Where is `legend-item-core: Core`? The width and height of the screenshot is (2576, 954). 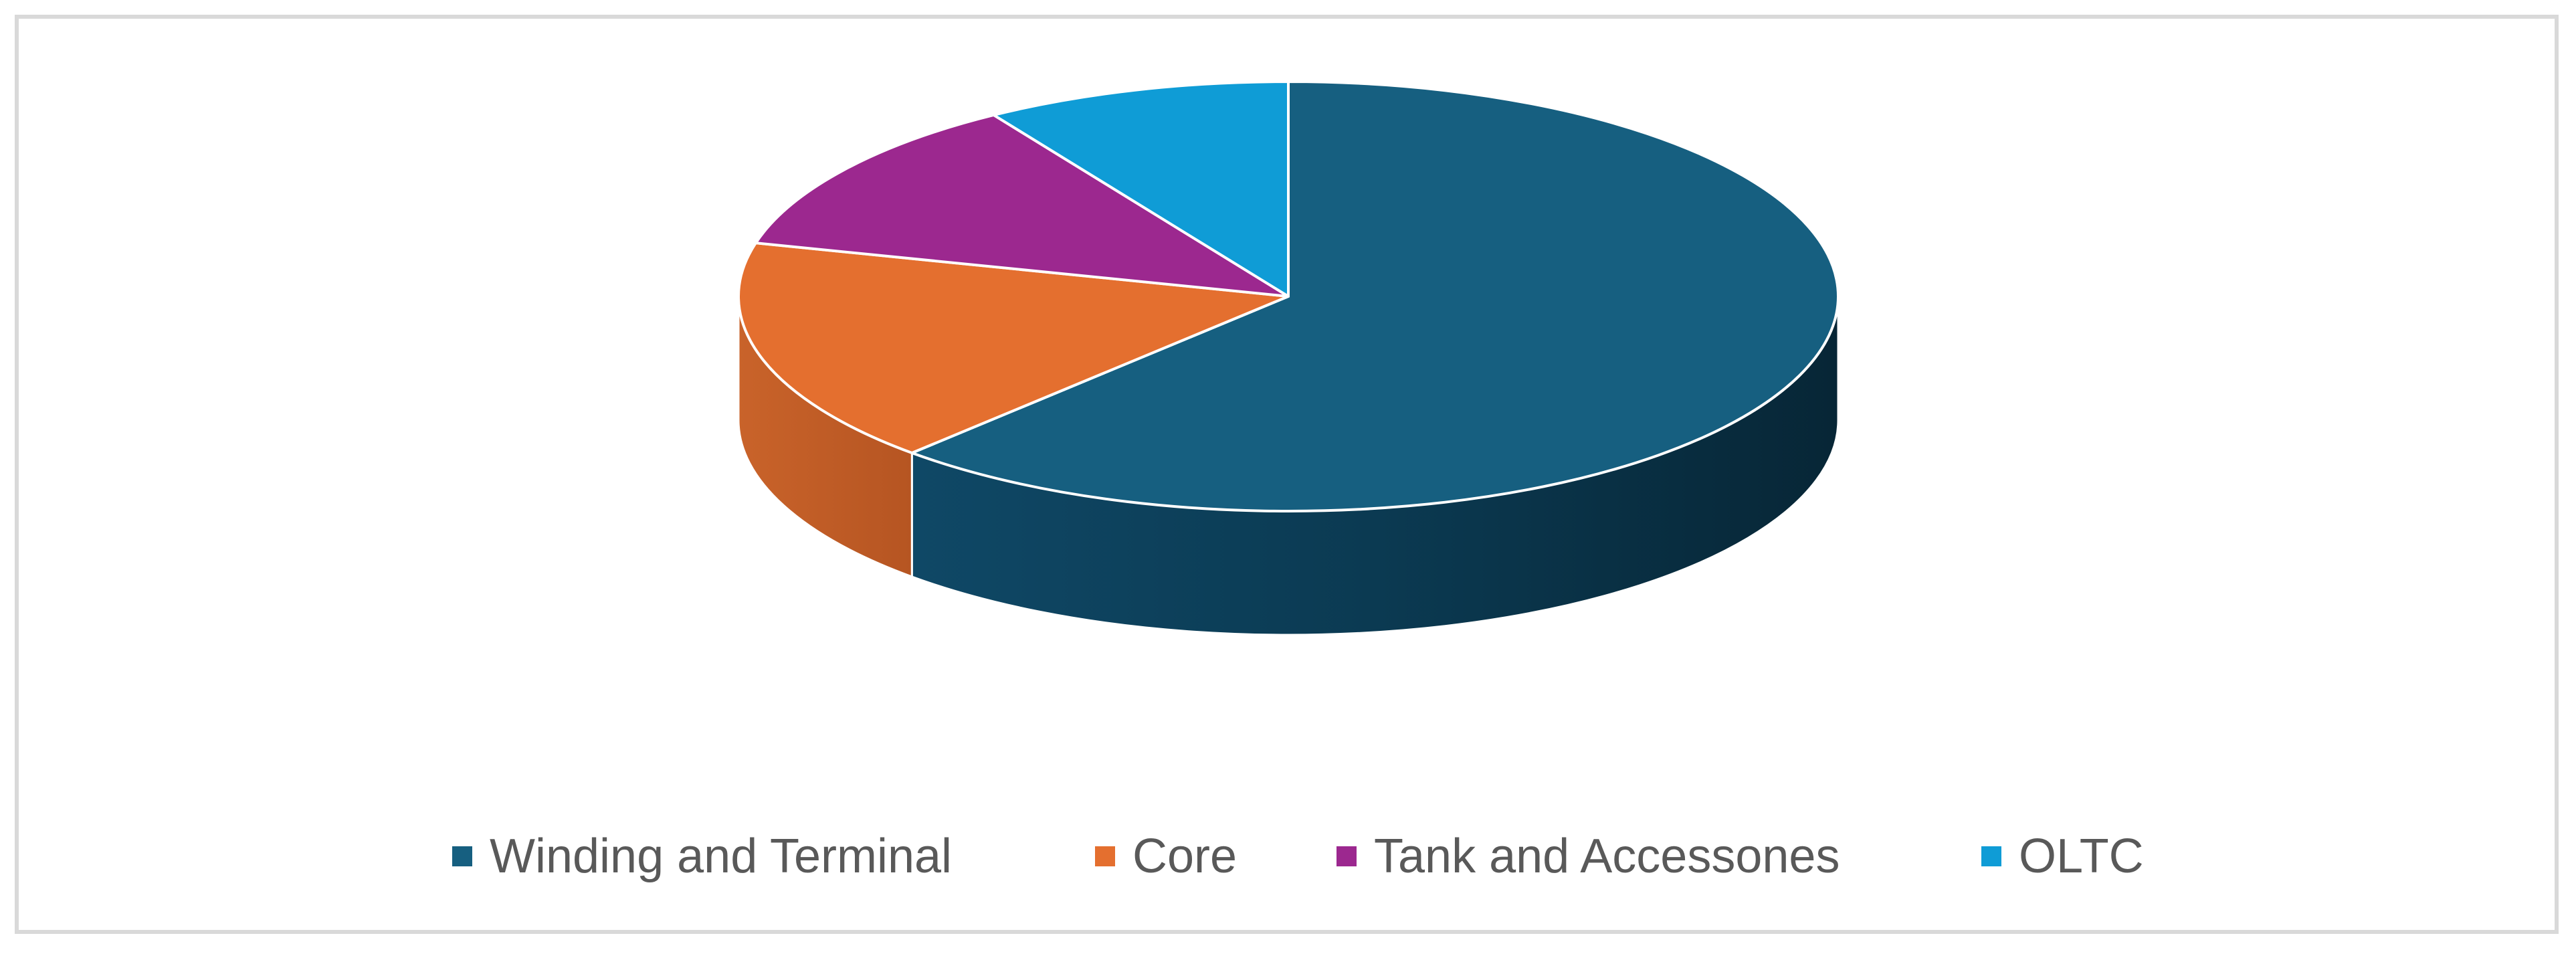
legend-item-core: Core is located at coordinates (1166, 856).